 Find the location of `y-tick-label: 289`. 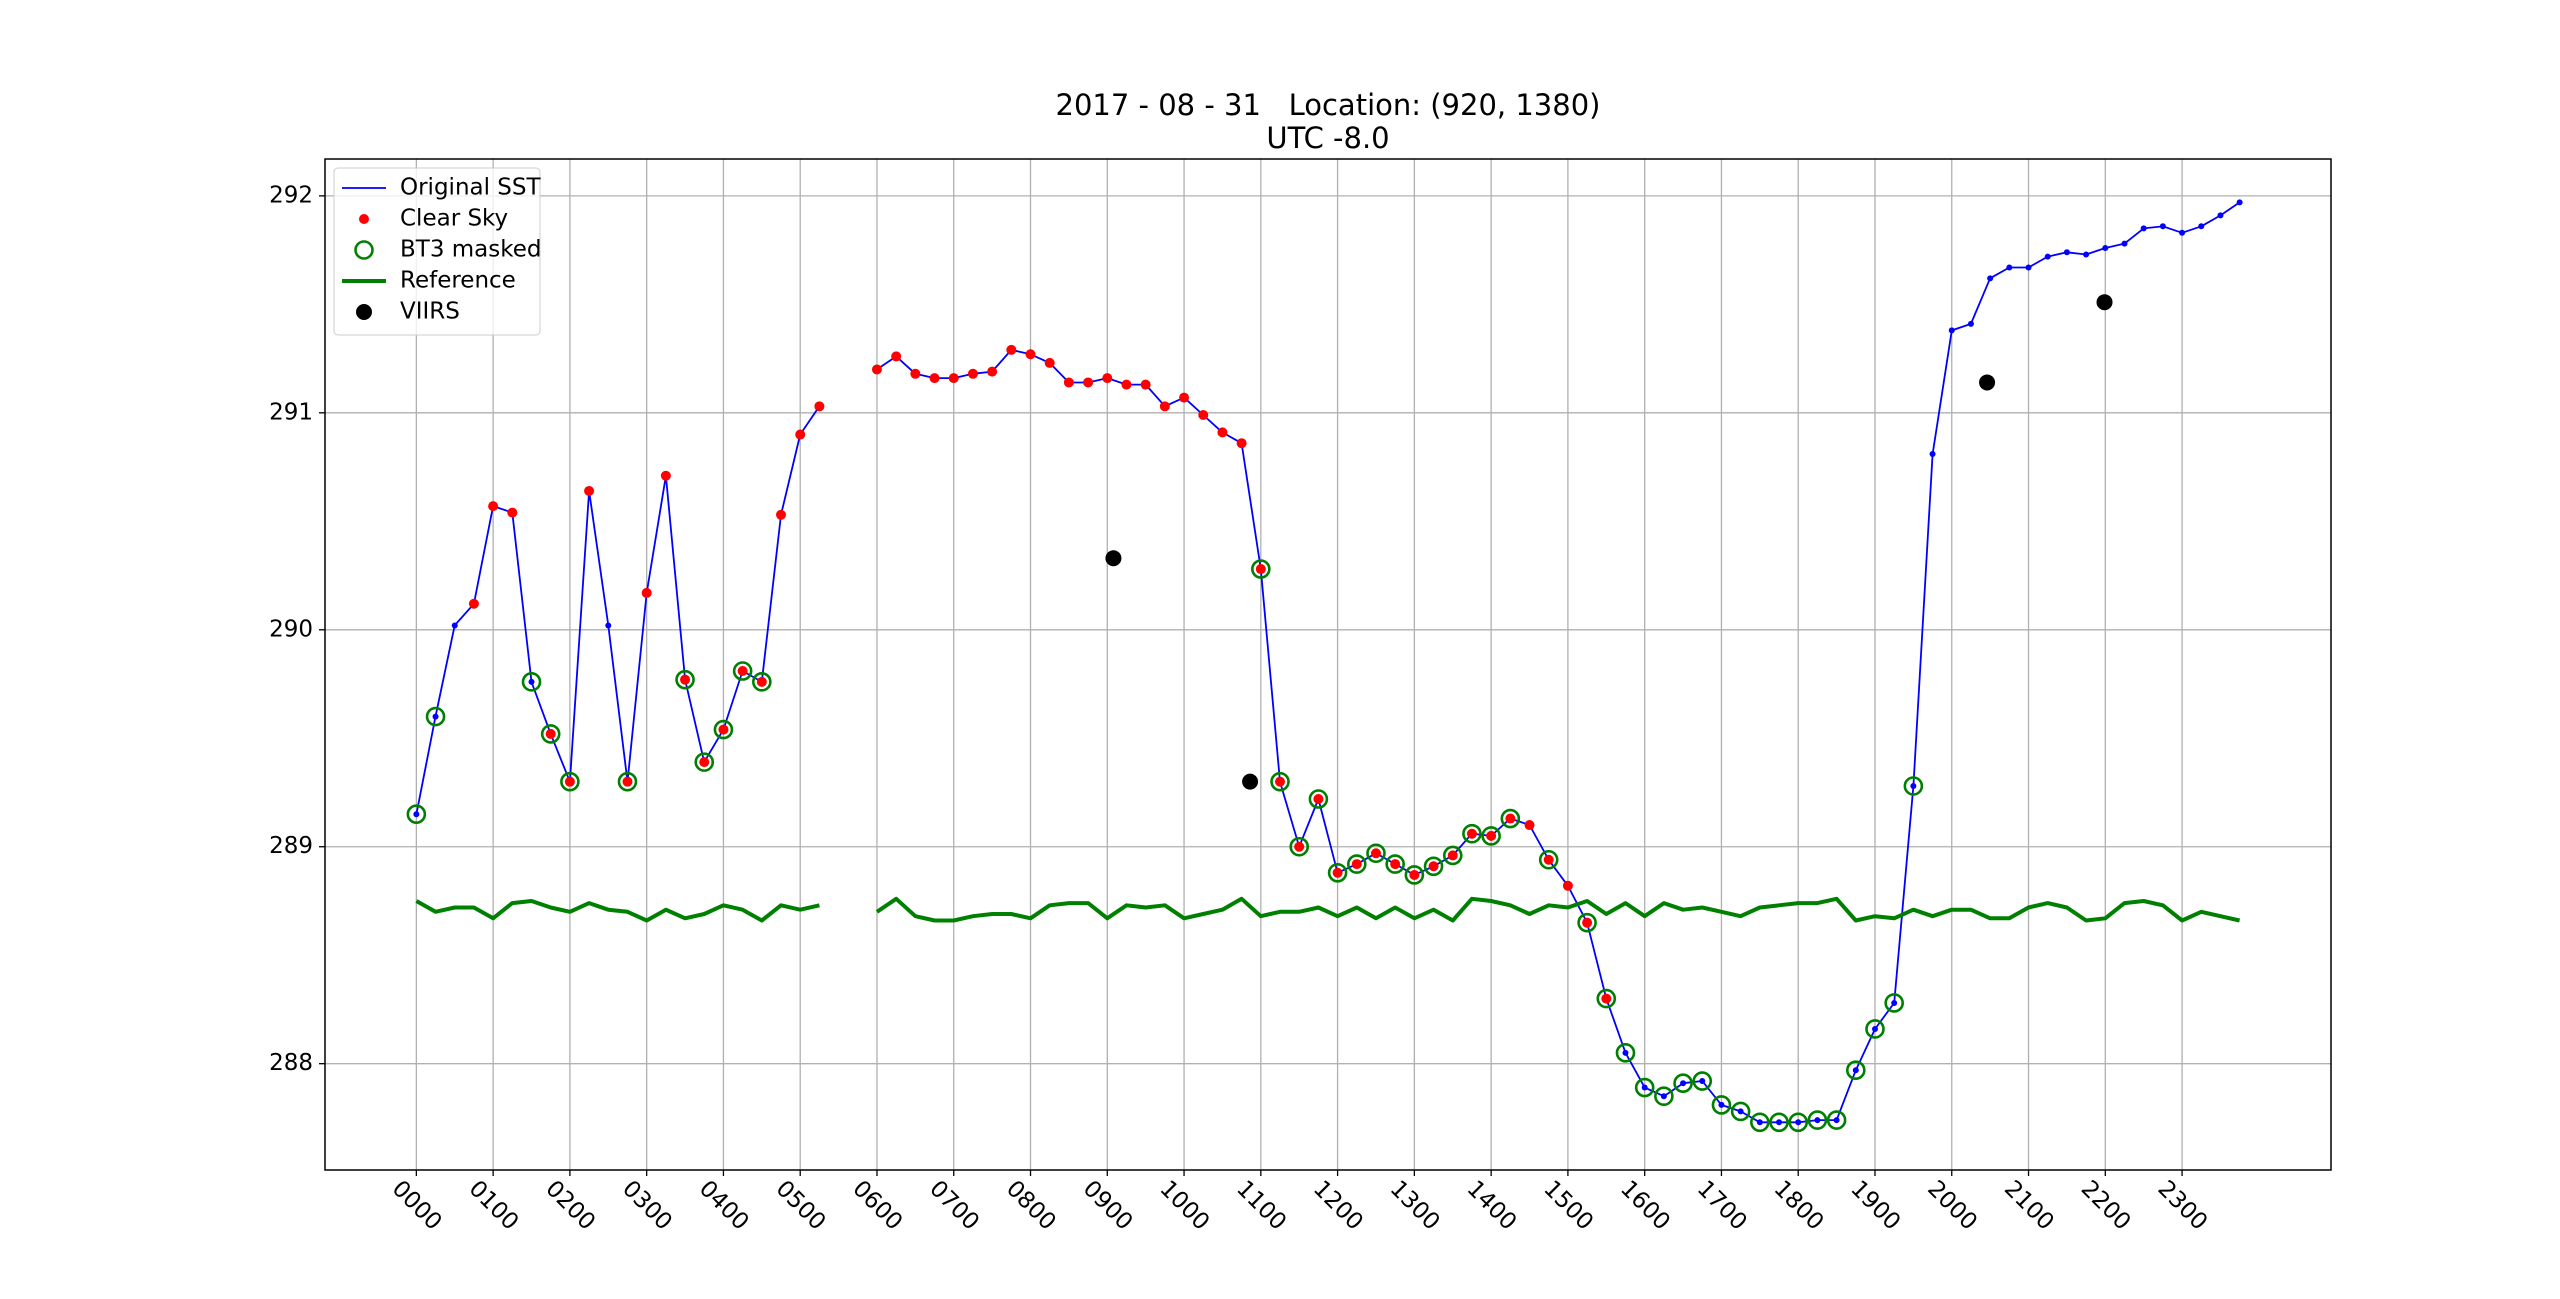

y-tick-label: 289 is located at coordinates (291, 846).